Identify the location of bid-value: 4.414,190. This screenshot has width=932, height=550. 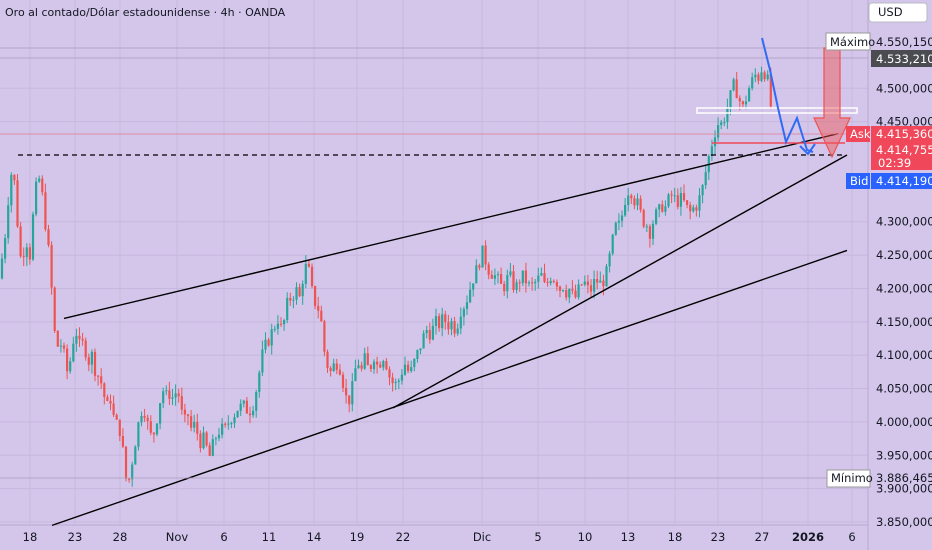
(904, 181).